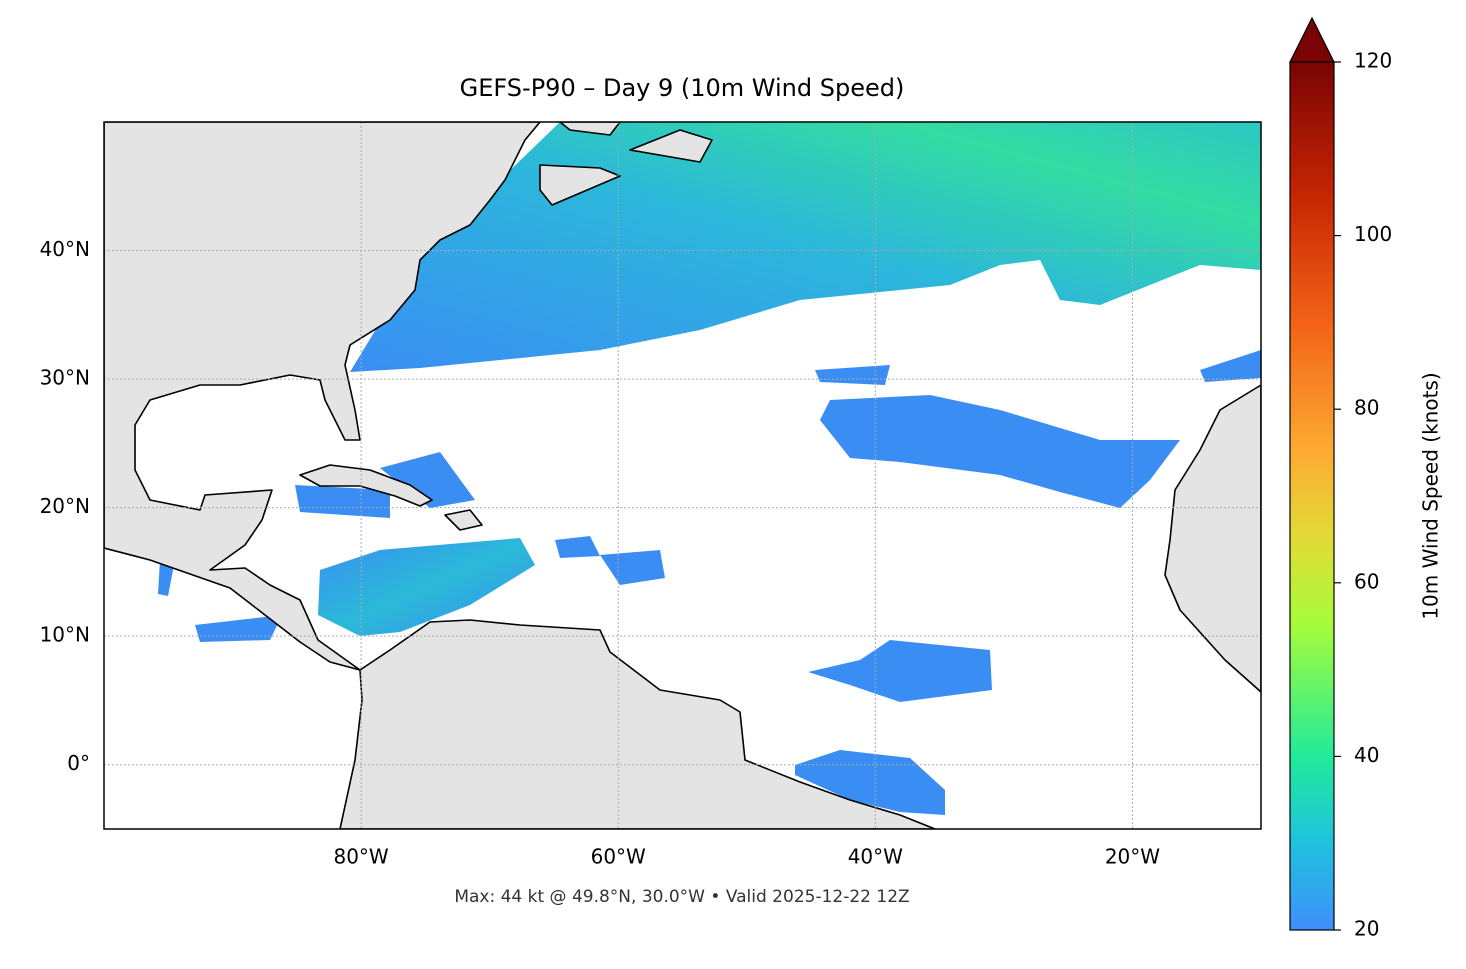  I want to click on x-tick-label: 80°W, so click(360, 857).